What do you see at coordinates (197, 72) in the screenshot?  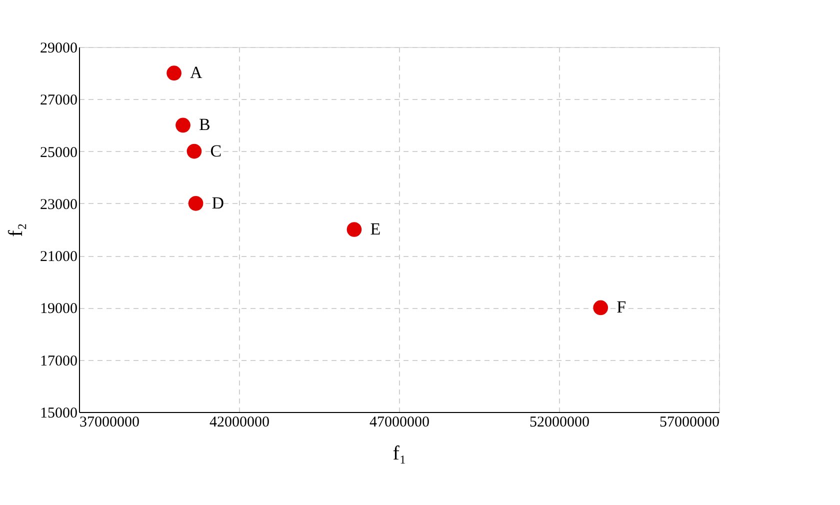 I see `annotation: A` at bounding box center [197, 72].